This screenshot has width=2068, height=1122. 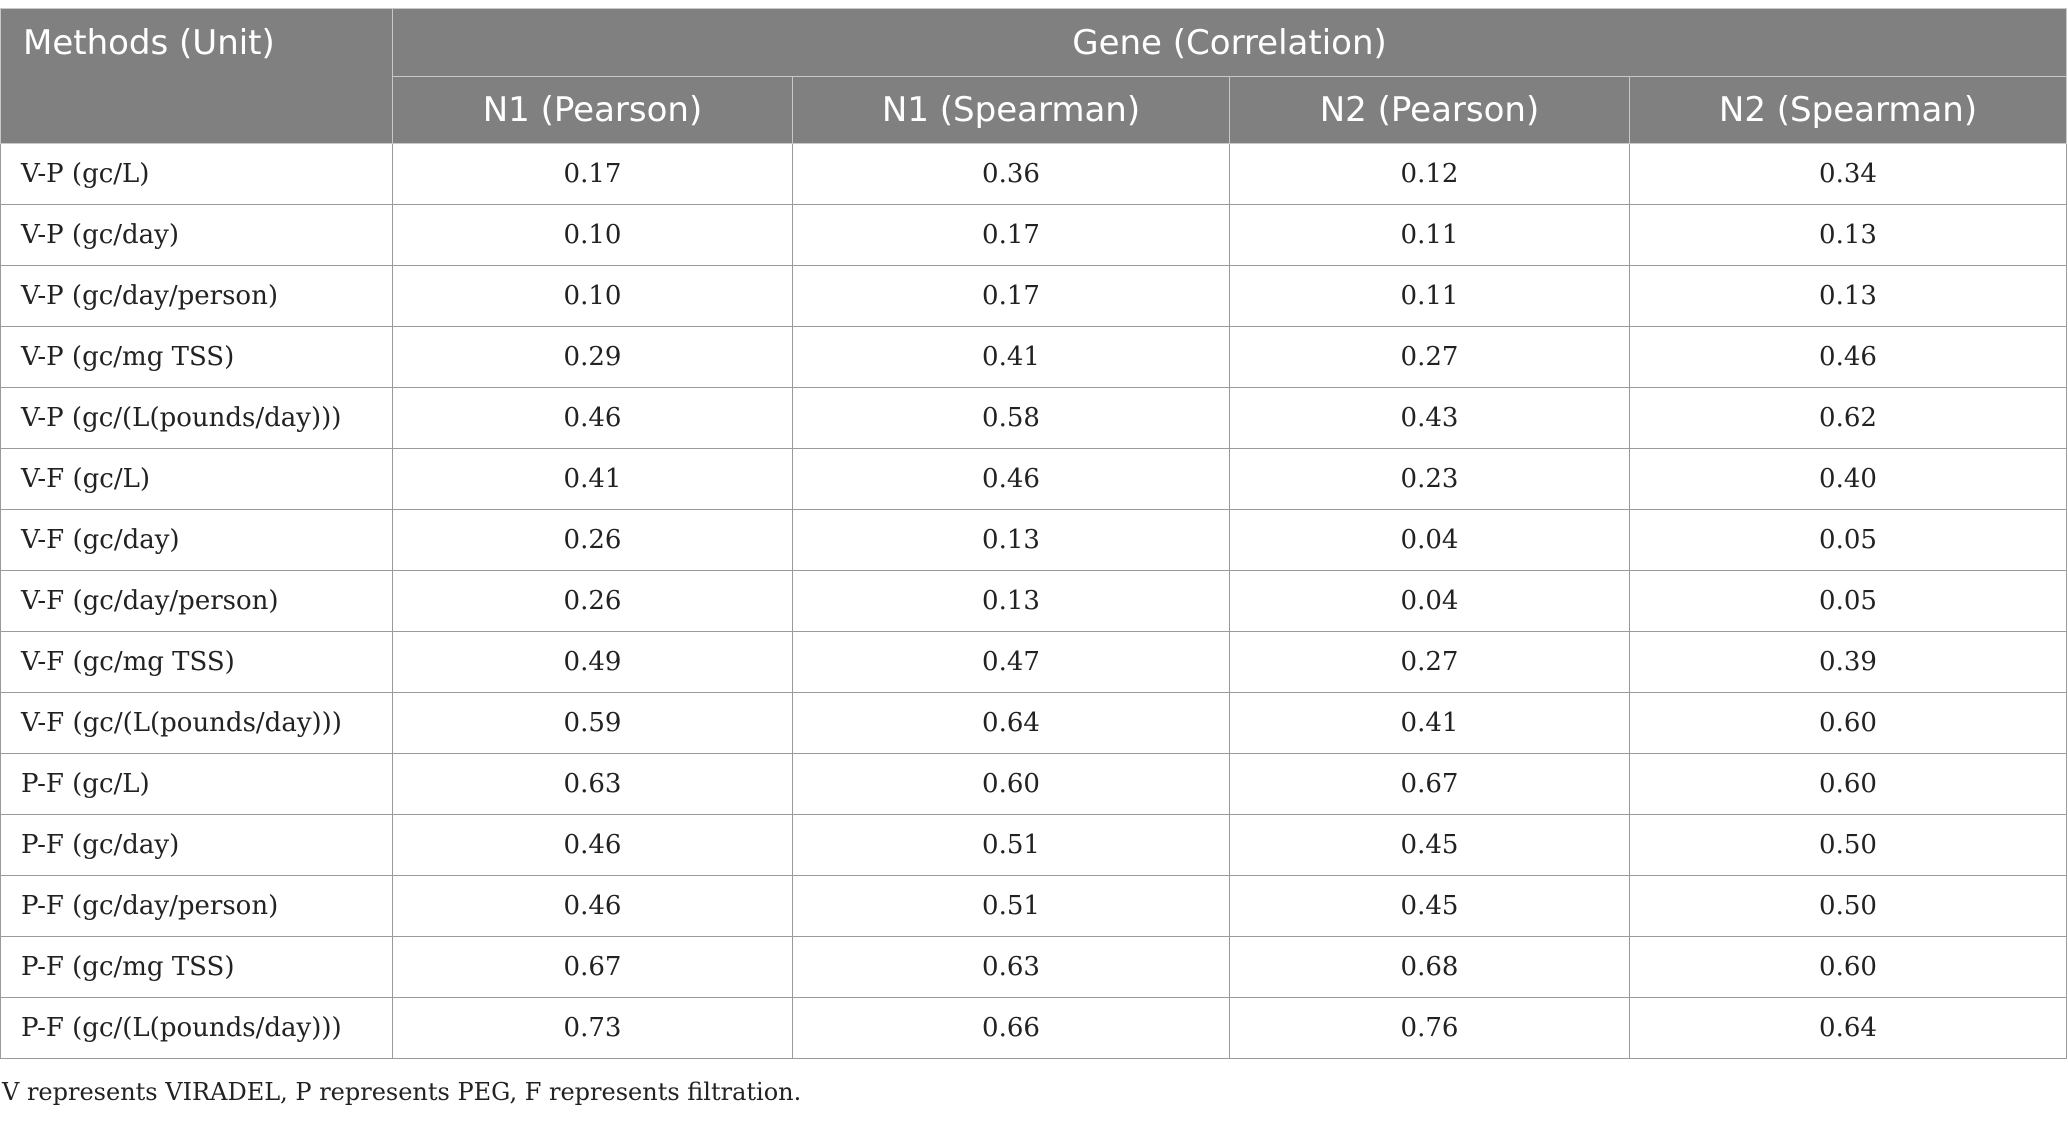 What do you see at coordinates (1429, 479) in the screenshot?
I see `value-cell: 0.23` at bounding box center [1429, 479].